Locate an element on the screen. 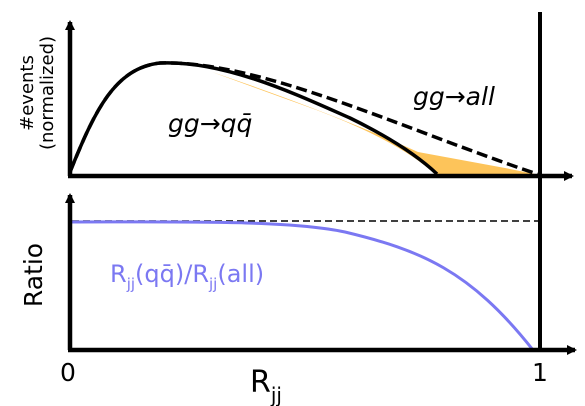  x-axis-label: Rjj is located at coordinates (266, 385).